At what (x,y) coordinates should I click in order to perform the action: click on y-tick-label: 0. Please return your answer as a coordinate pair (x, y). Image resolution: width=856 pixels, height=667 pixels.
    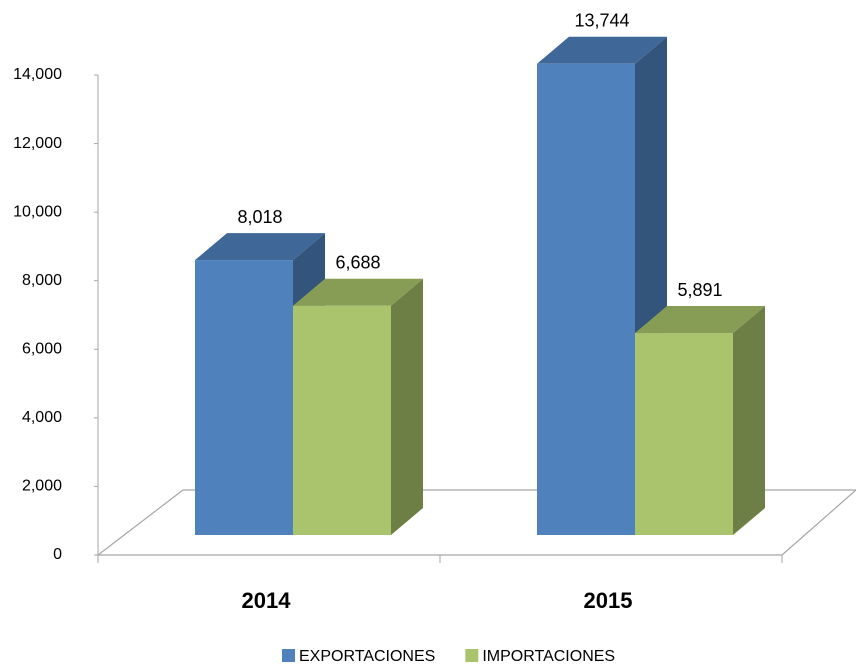
    Looking at the image, I should click on (57, 554).